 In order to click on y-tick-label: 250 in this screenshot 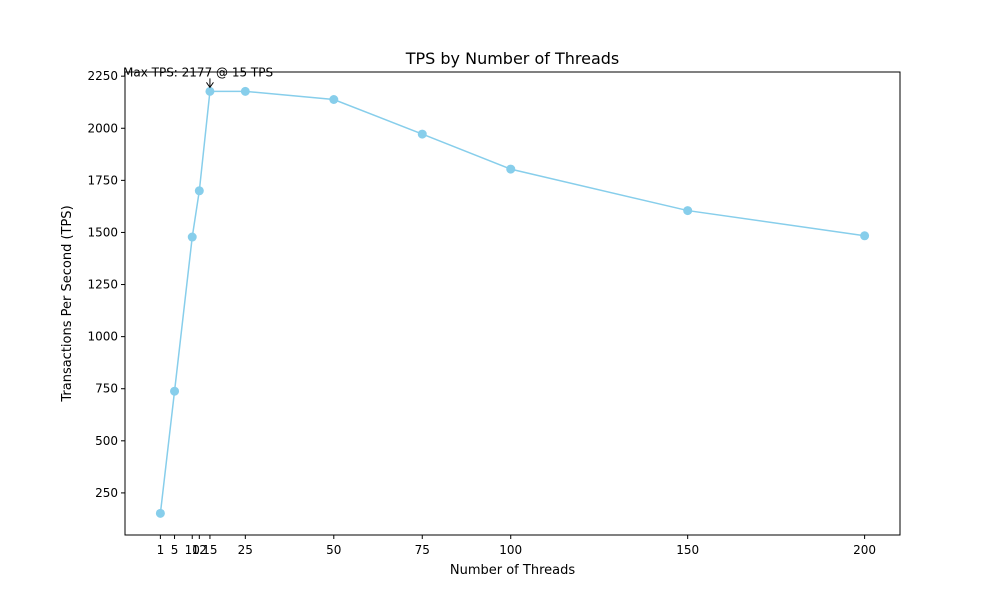, I will do `click(106, 493)`.